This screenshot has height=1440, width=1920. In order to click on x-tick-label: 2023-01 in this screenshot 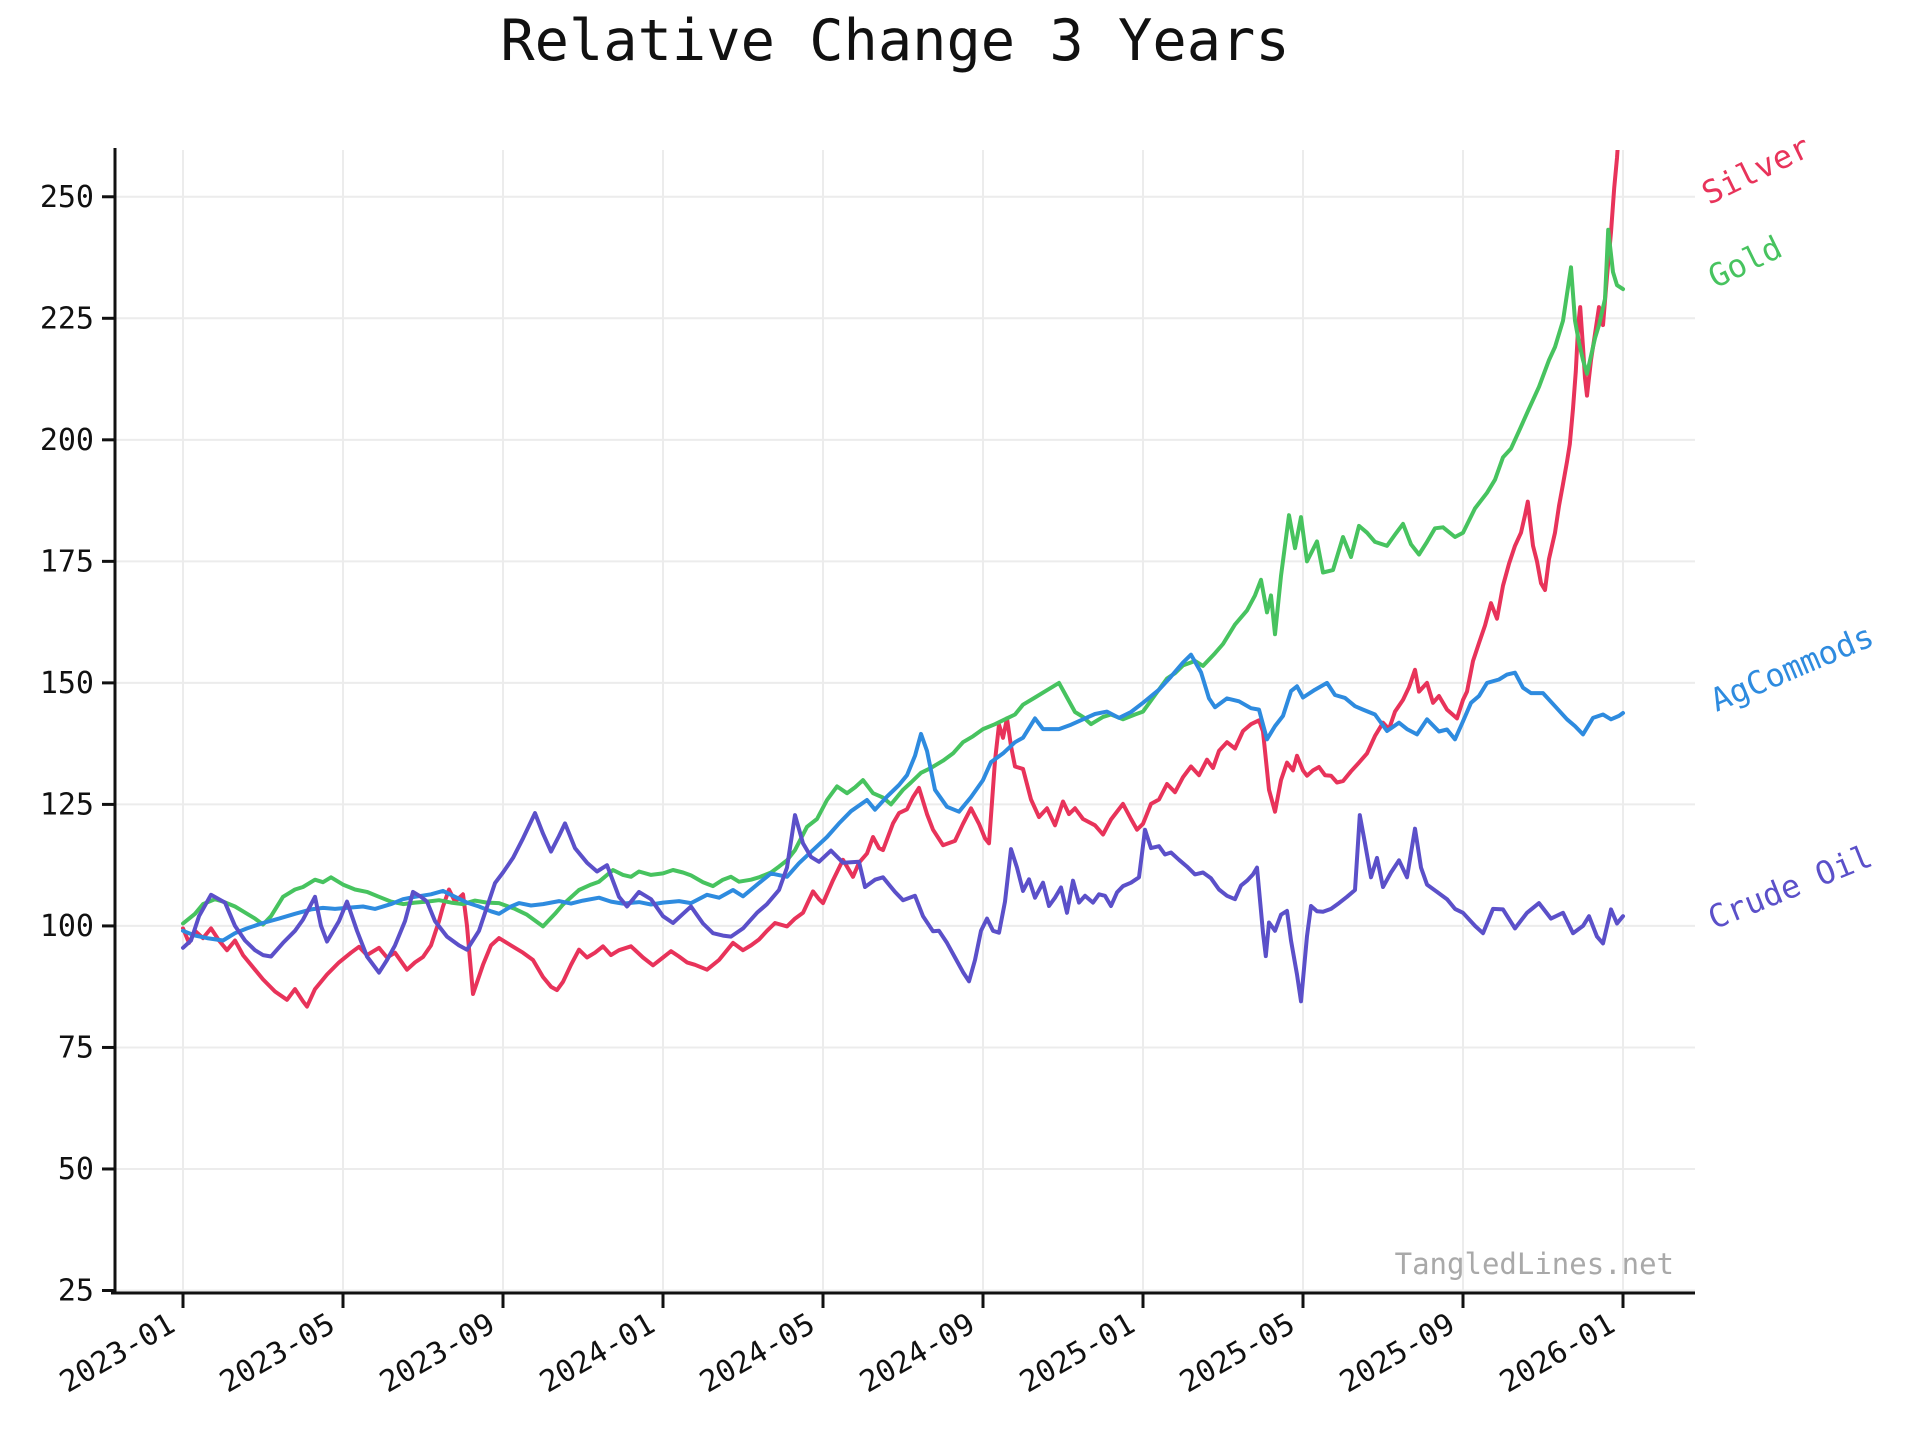, I will do `click(117, 1354)`.